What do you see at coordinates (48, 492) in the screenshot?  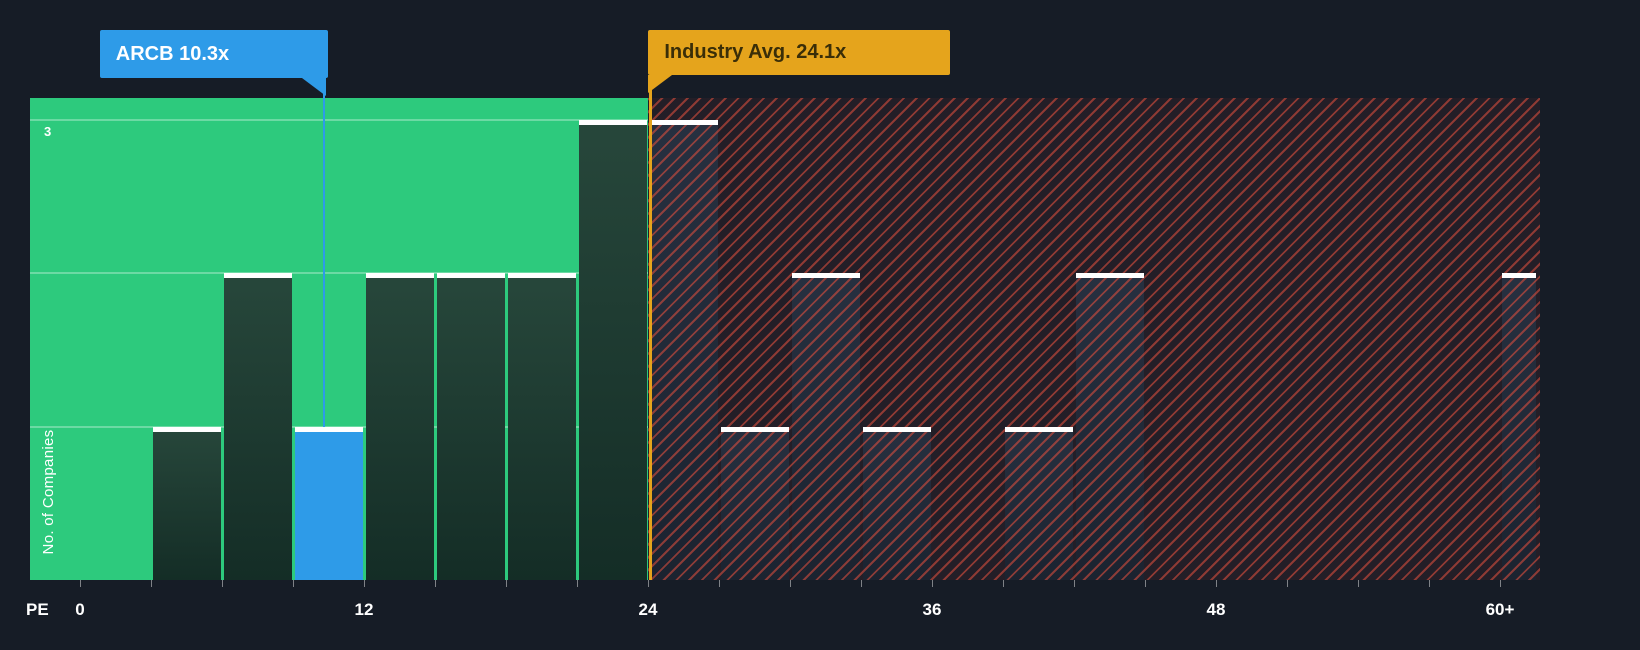 I see `y-axis-title: No. of Companies` at bounding box center [48, 492].